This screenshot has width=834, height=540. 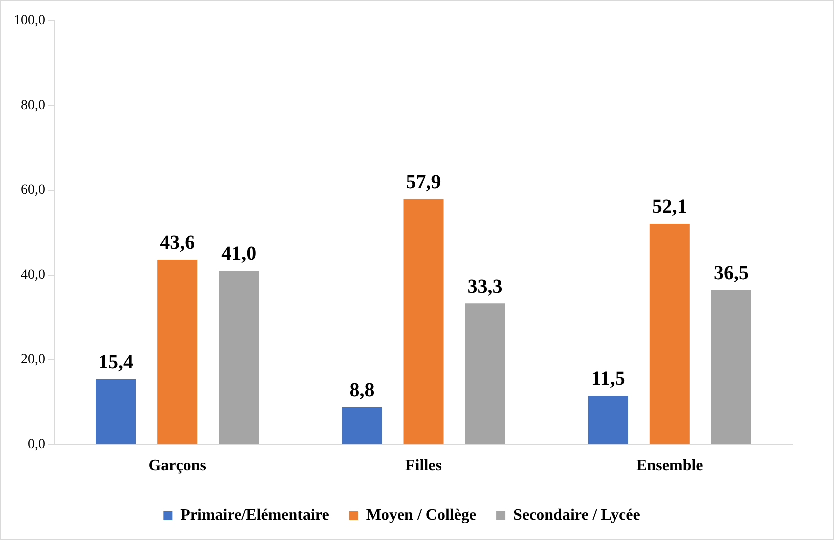 What do you see at coordinates (577, 515) in the screenshot?
I see `legend-label: Secondaire / Lycée` at bounding box center [577, 515].